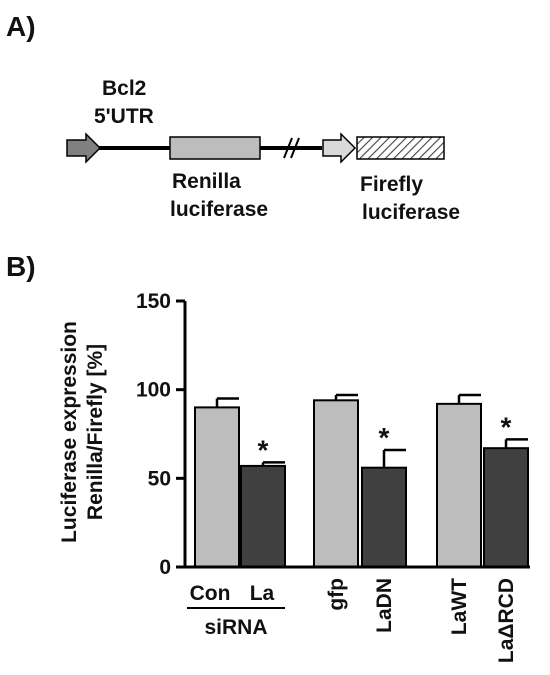  I want to click on sirna-group-label: siRNA, so click(235, 627).